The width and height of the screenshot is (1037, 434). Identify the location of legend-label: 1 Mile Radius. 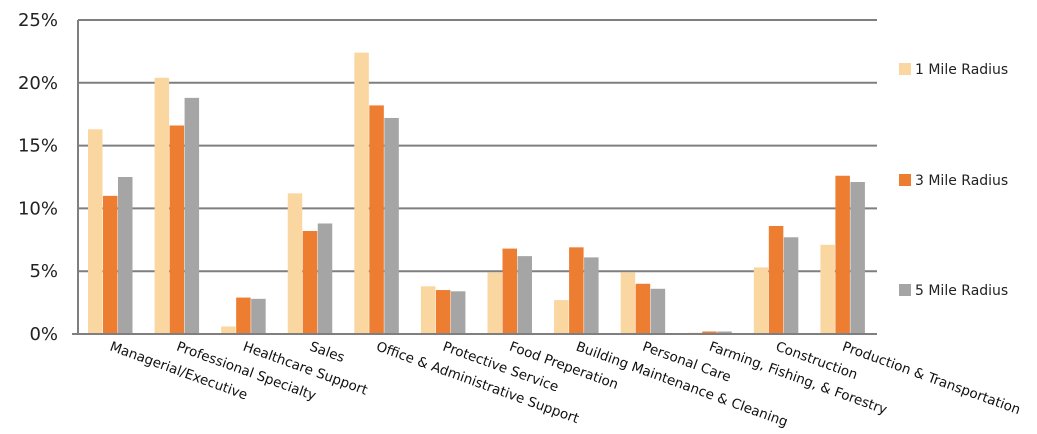
(961, 70).